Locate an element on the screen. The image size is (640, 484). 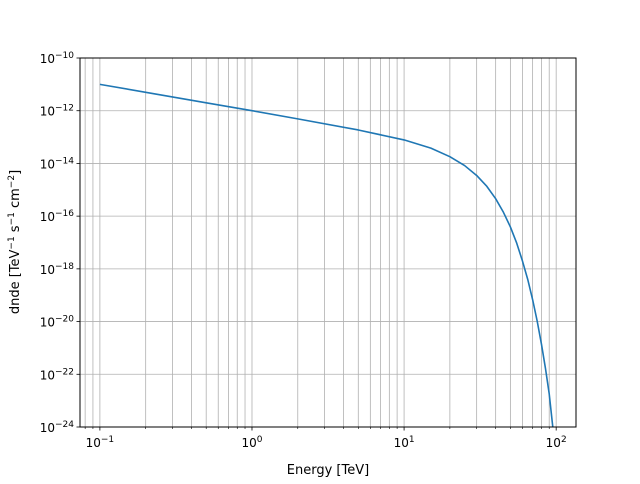
y-tick-label: 10−14 is located at coordinates (57, 163).